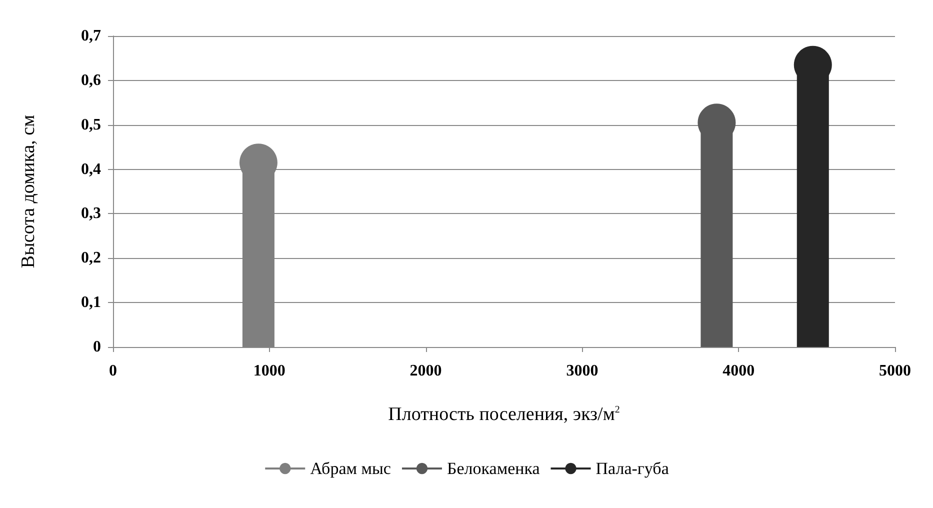  I want to click on y-tick-label: 0,2, so click(91, 258).